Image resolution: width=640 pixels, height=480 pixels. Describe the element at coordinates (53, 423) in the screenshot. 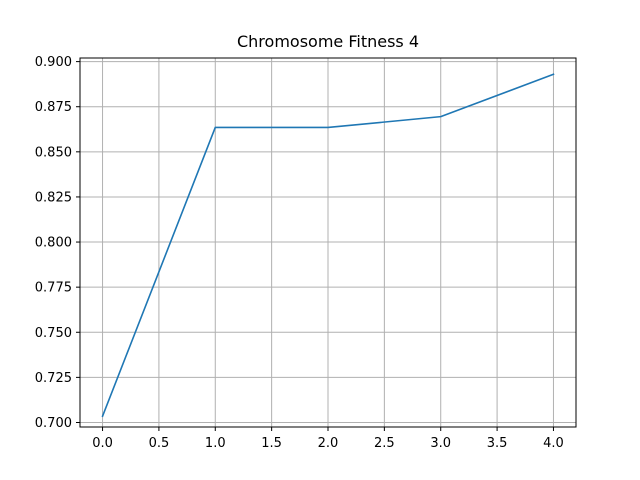

I see `y-tick-label-0: 0.700` at that location.